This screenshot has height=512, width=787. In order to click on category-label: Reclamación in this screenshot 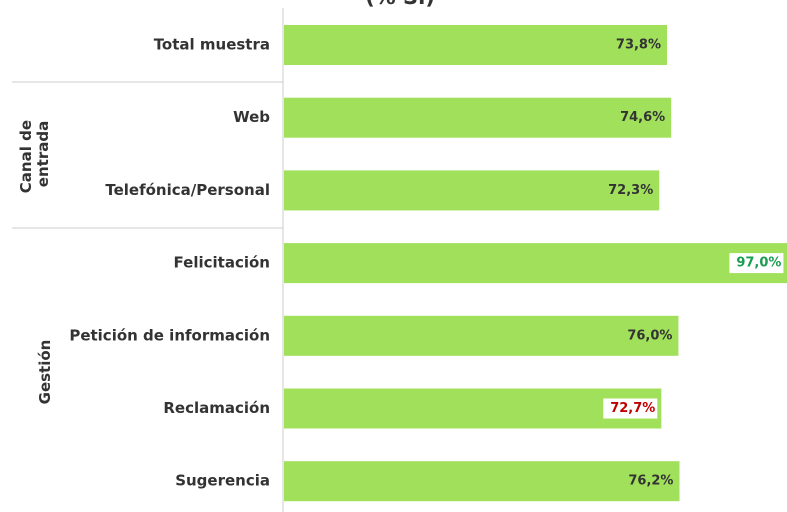, I will do `click(216, 408)`.